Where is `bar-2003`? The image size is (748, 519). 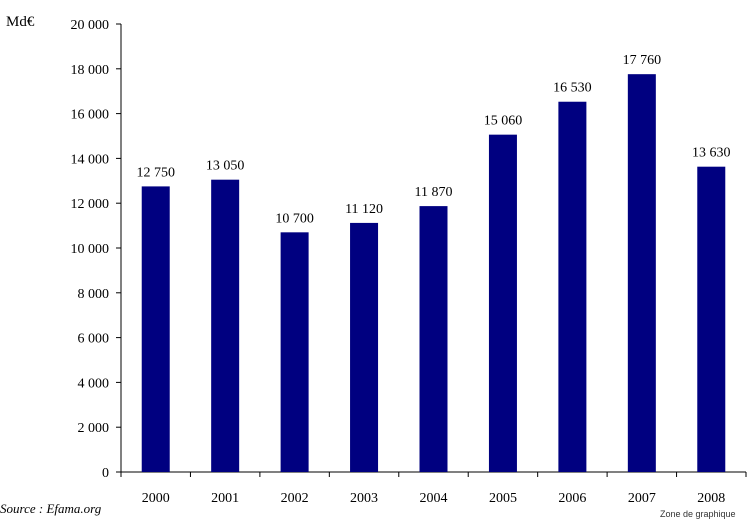
bar-2003 is located at coordinates (364, 347).